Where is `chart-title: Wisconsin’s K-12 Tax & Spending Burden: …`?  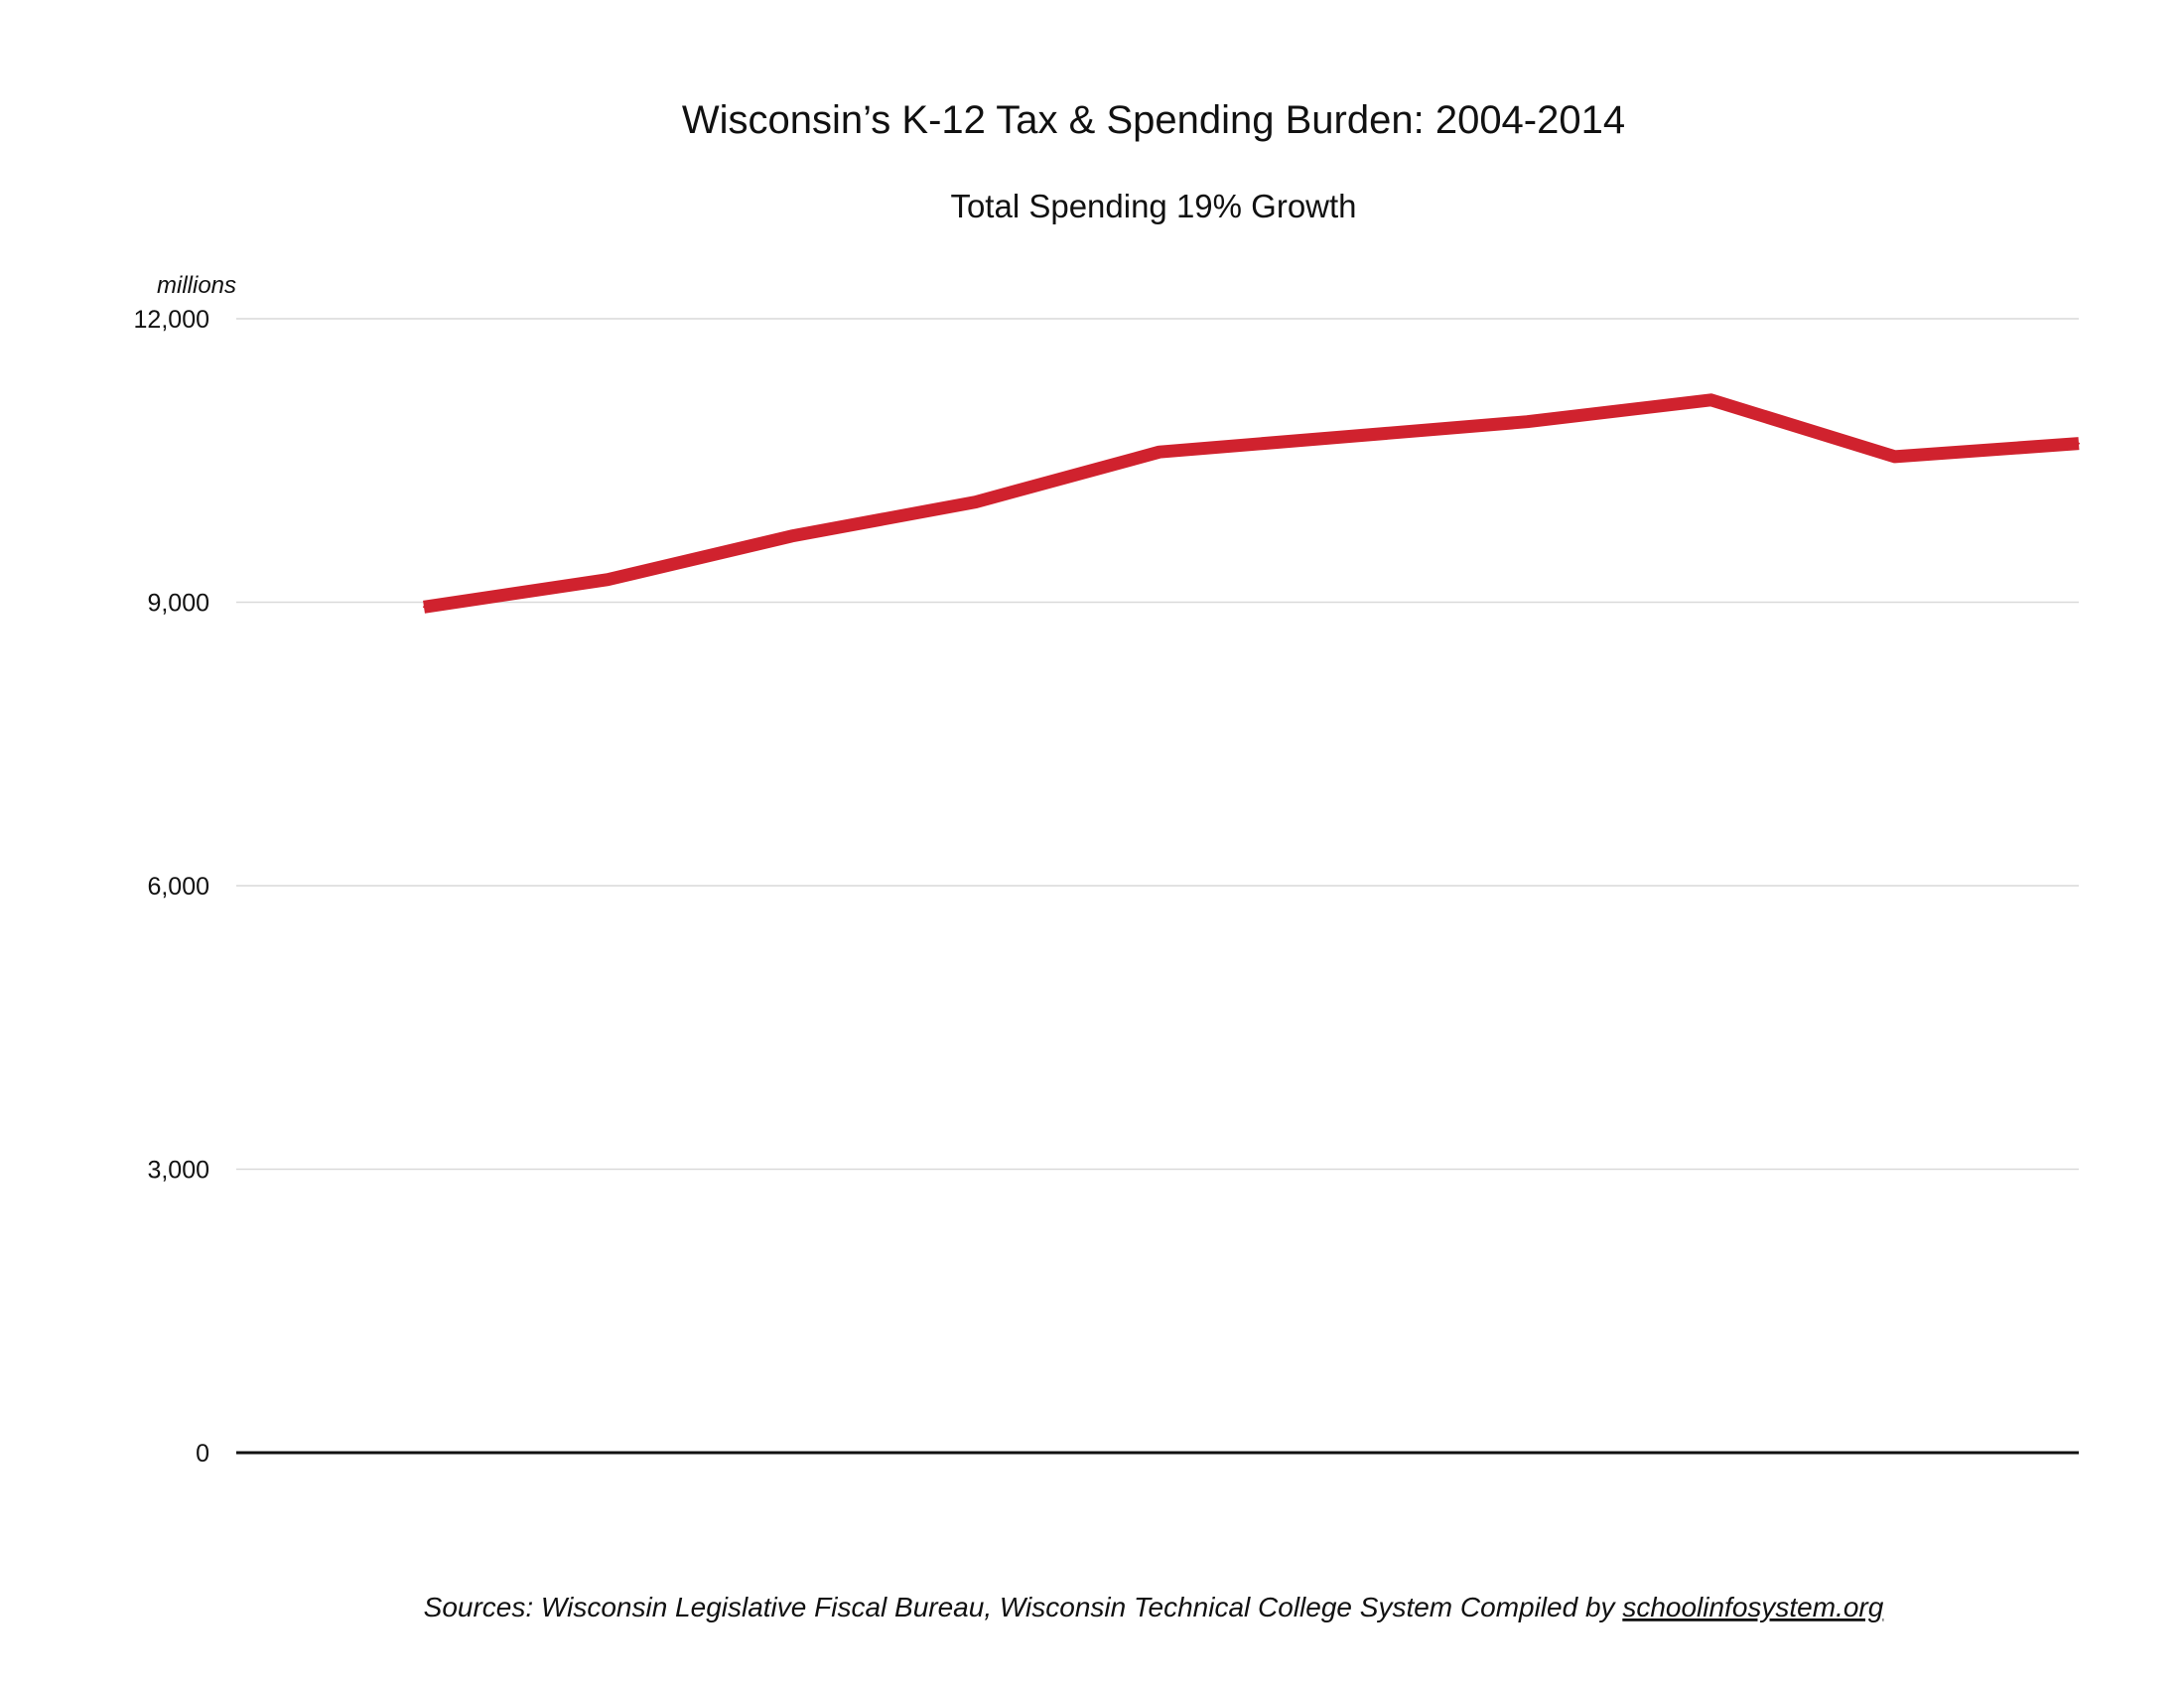 chart-title: Wisconsin’s K-12 Tax & Spending Burden: … is located at coordinates (1153, 120).